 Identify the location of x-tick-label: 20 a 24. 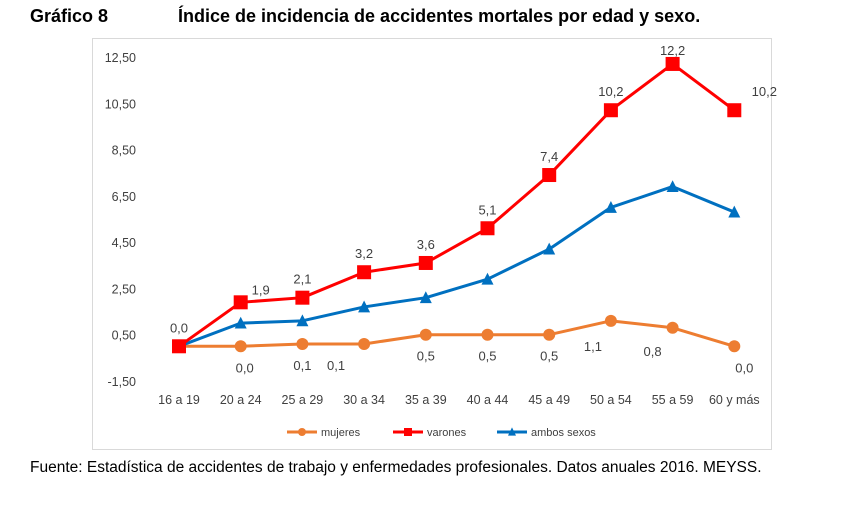
(241, 400).